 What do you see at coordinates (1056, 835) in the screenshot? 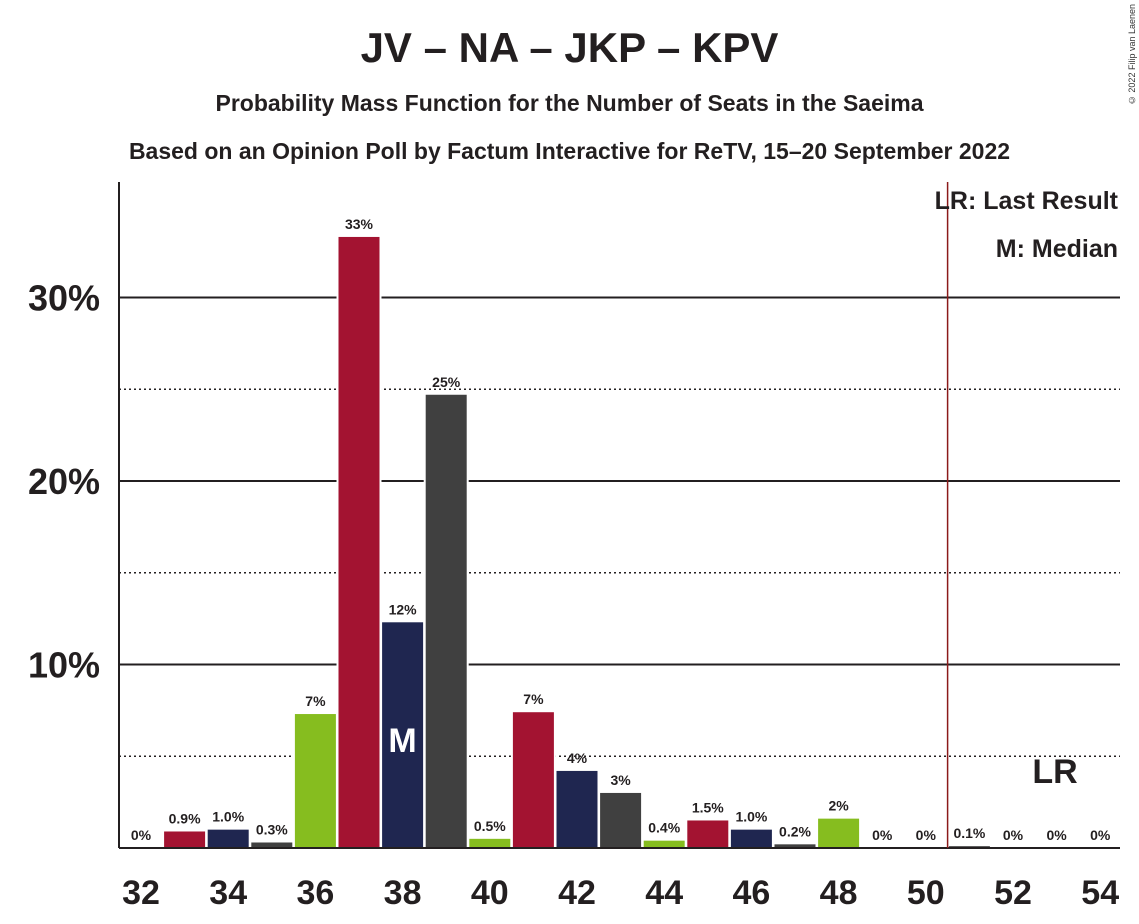
I see `bar-label-53: 0%` at bounding box center [1056, 835].